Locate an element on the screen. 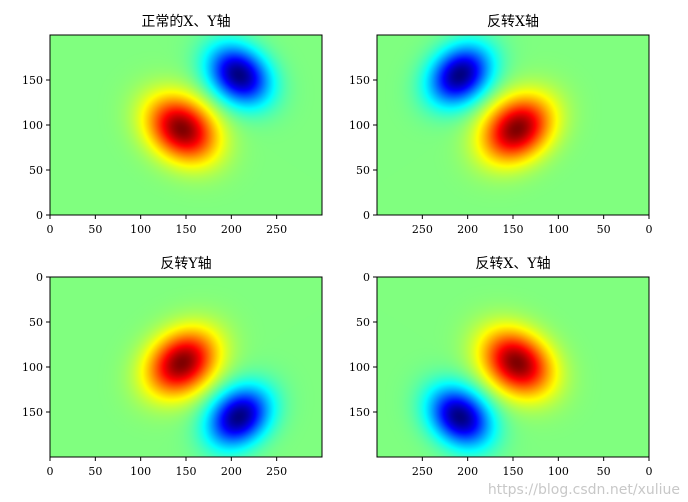  subplot-title: 正常的X、Y轴 is located at coordinates (185, 22).